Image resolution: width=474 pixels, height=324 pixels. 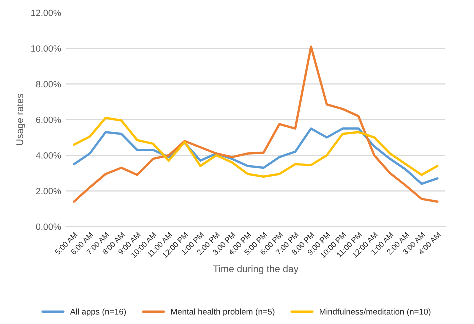 What do you see at coordinates (98, 312) in the screenshot?
I see `legend-label: All apps (n=16)` at bounding box center [98, 312].